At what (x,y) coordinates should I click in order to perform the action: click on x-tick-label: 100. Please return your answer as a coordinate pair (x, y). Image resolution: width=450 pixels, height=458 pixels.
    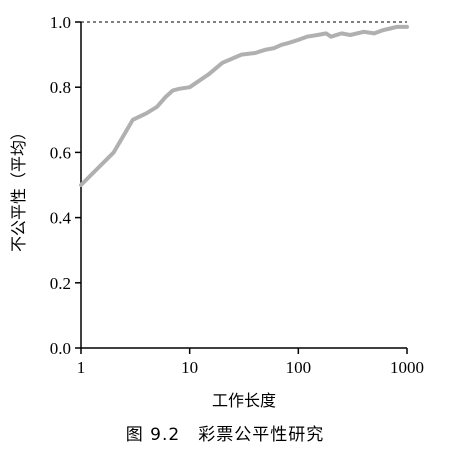
    Looking at the image, I should click on (299, 367).